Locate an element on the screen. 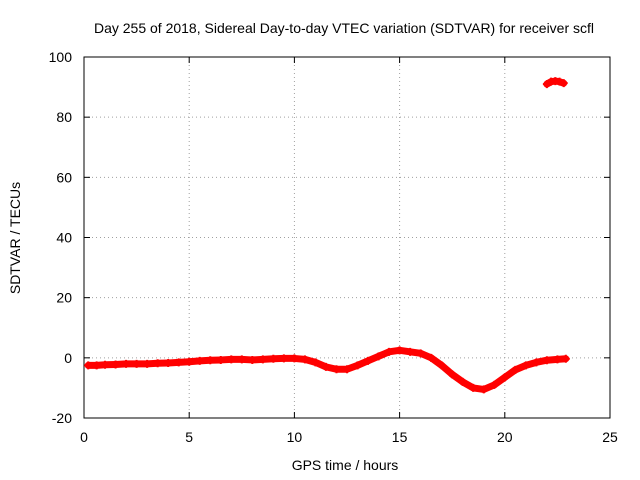  y-tick-label: -20 is located at coordinates (62, 418).